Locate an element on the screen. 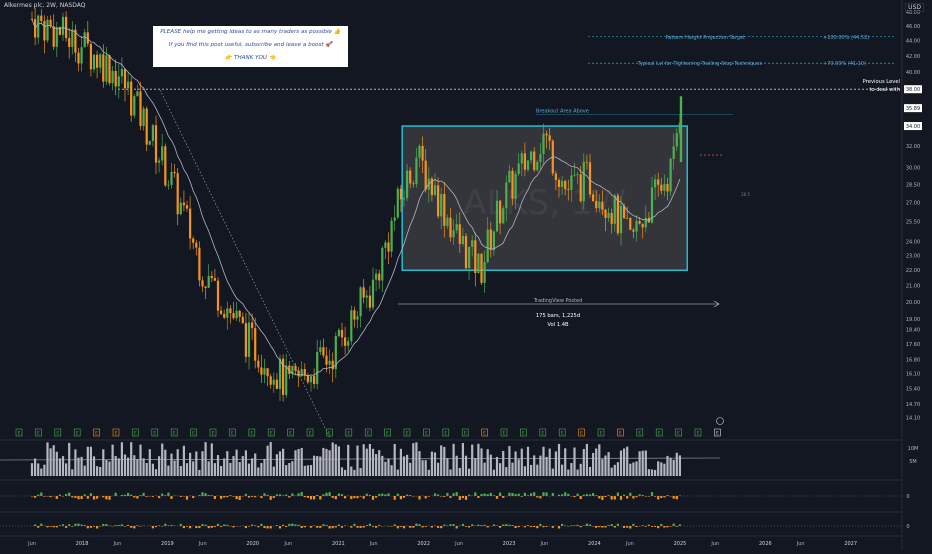  price-axis-label: 32.00 is located at coordinates (913, 147).